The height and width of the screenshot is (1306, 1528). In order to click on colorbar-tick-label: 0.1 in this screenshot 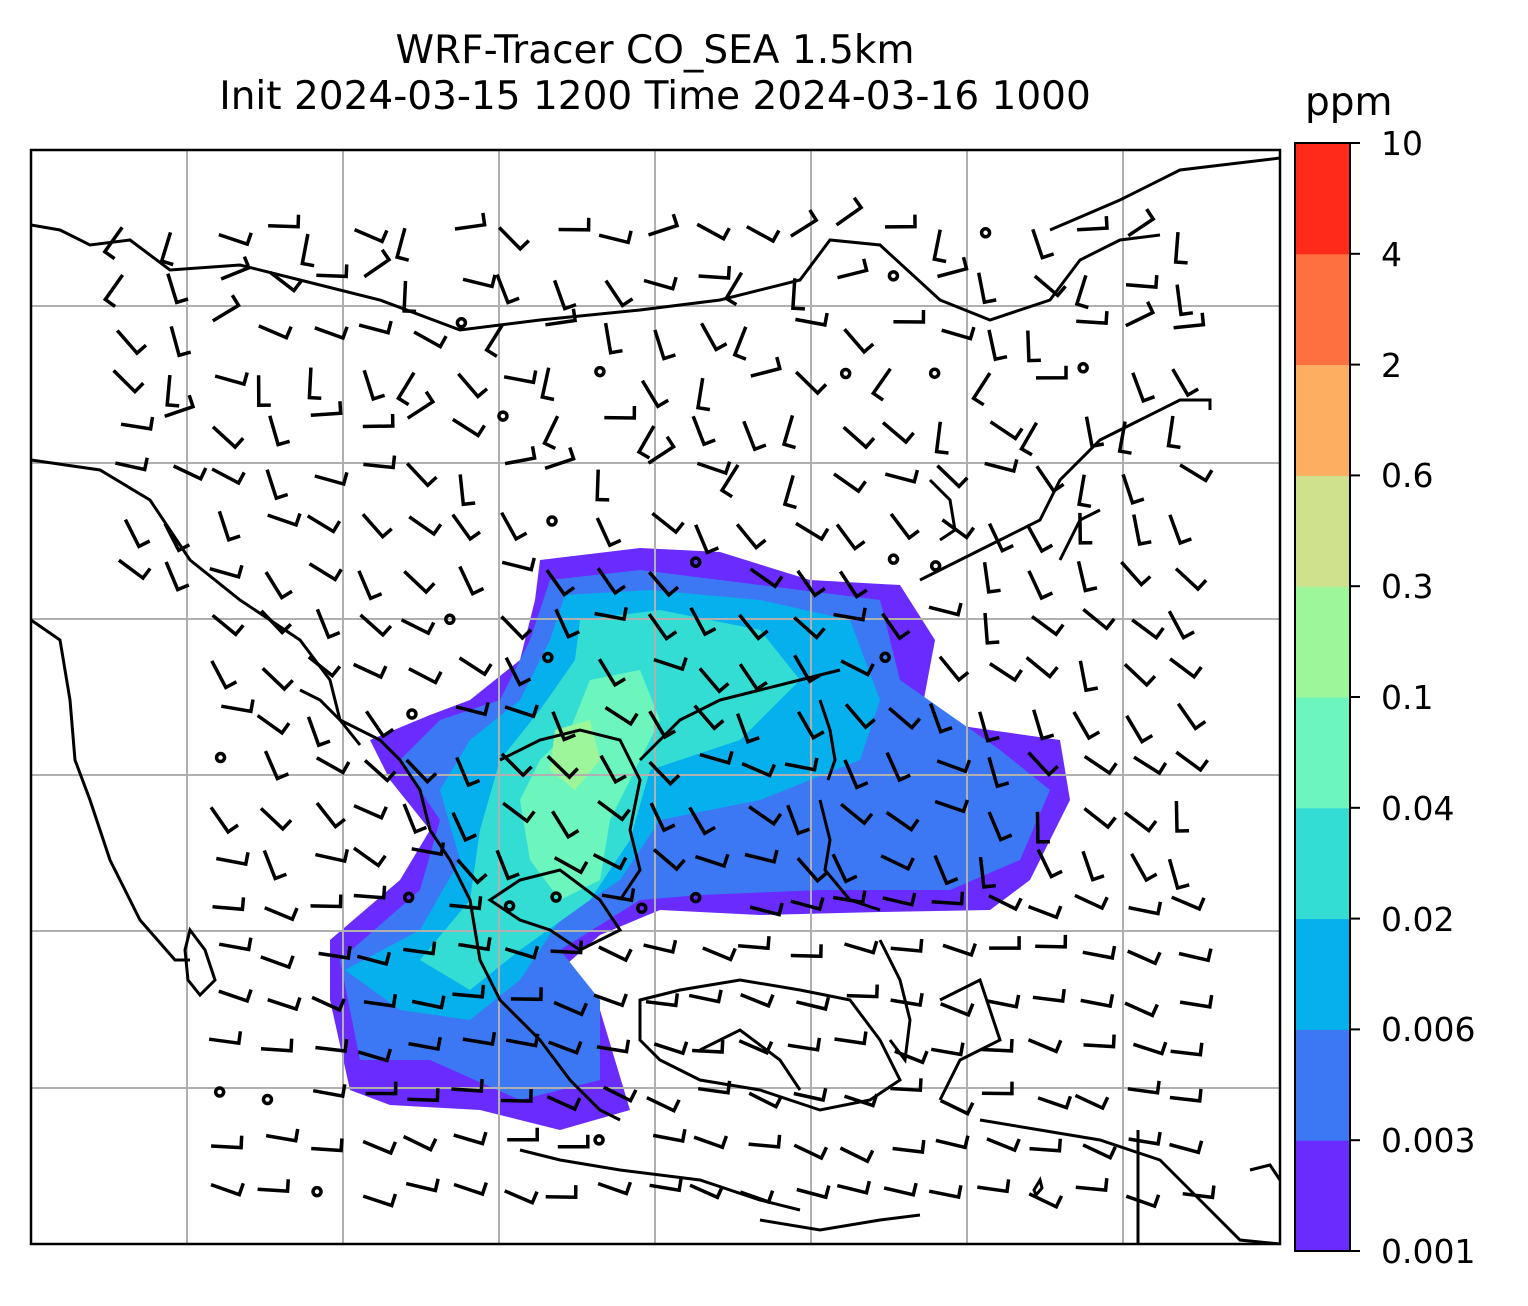, I will do `click(1407, 697)`.